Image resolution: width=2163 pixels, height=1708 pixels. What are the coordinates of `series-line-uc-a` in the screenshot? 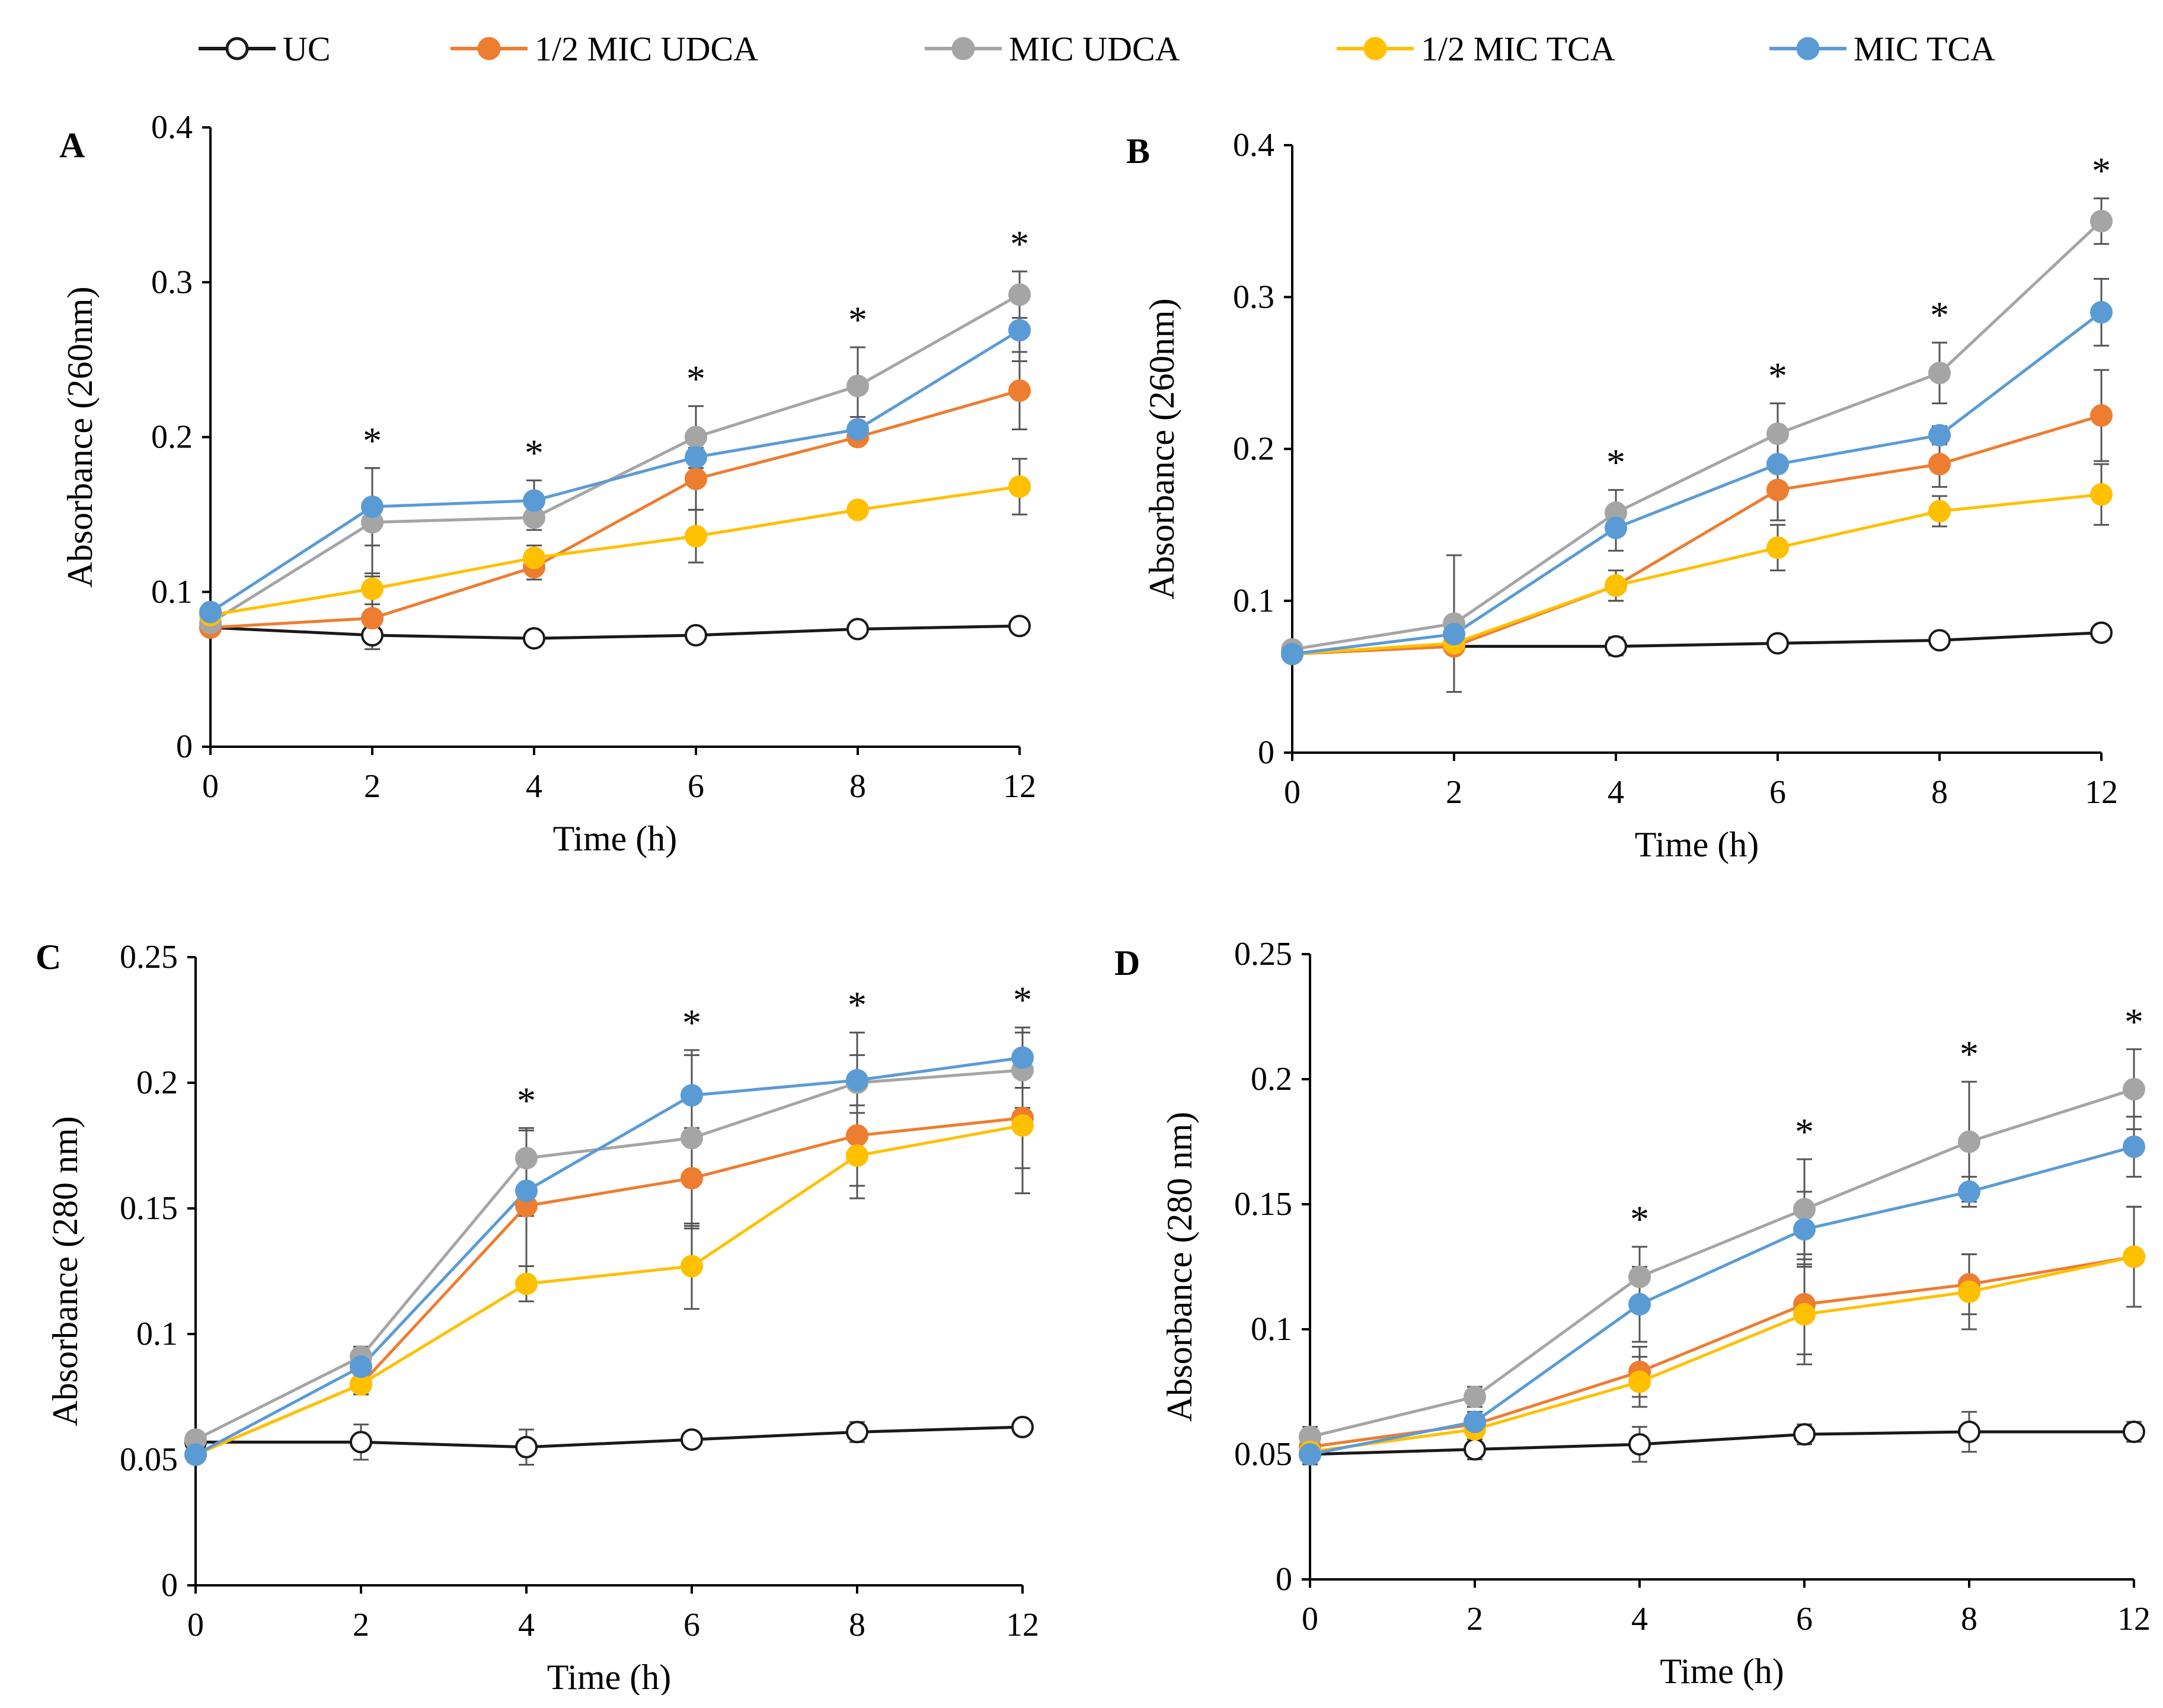 It's located at (615, 632).